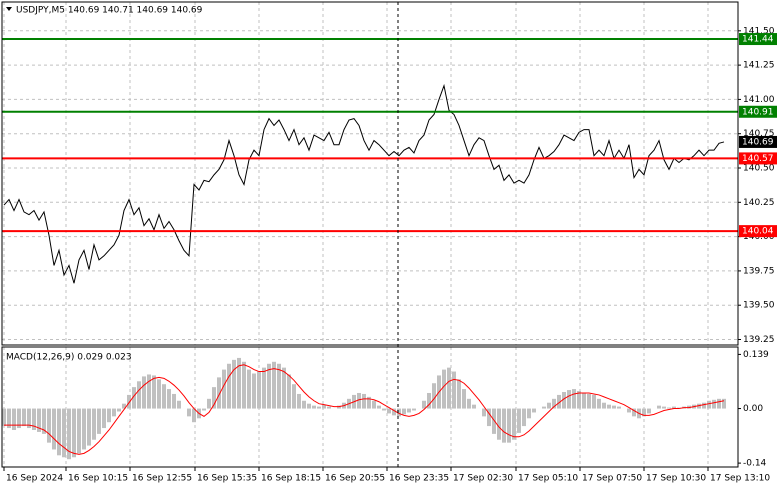 Image resolution: width=781 pixels, height=489 pixels. Describe the element at coordinates (98, 479) in the screenshot. I see `x-tick-label: 16 Sep 10:15` at that location.